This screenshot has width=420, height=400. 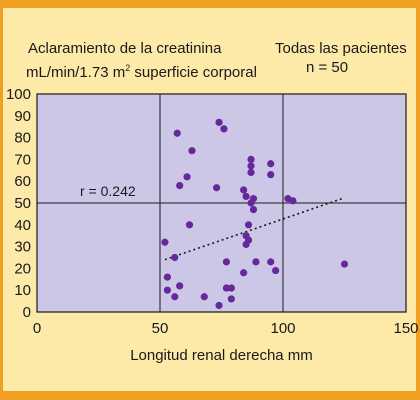 I want to click on chart-title-unit: mL/min/1.73 m, so click(x=76, y=72).